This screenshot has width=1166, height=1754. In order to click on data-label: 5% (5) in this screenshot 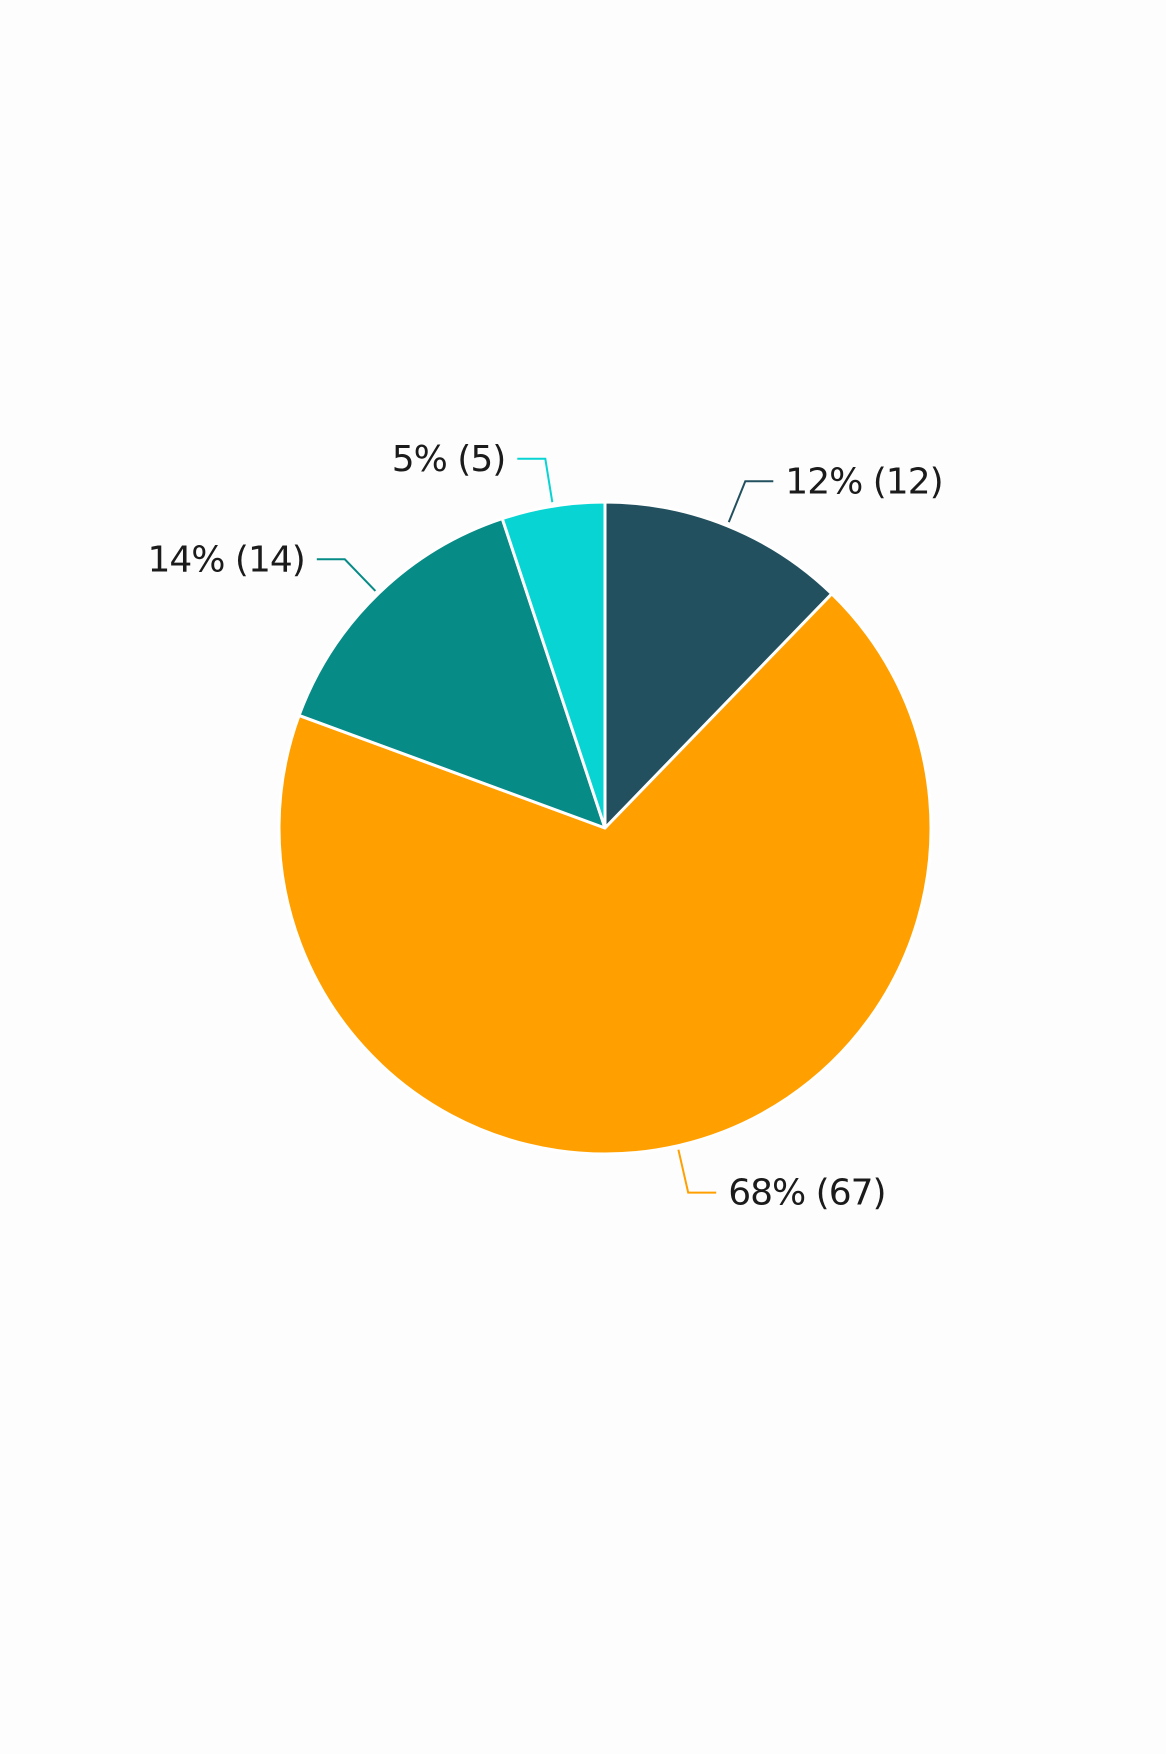, I will do `click(449, 459)`.